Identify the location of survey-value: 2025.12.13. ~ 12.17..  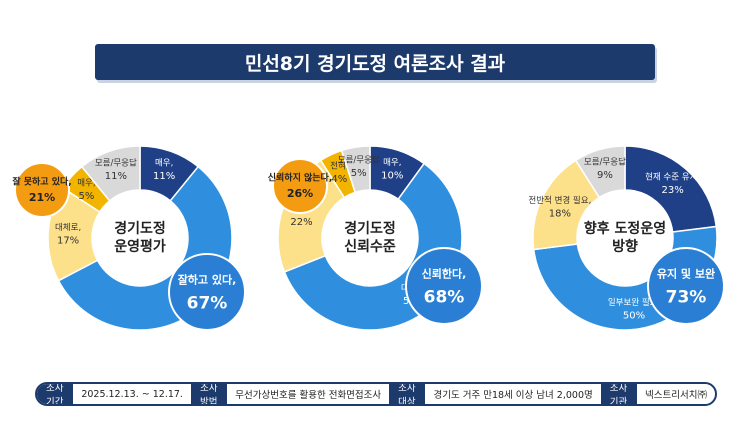
(132, 394).